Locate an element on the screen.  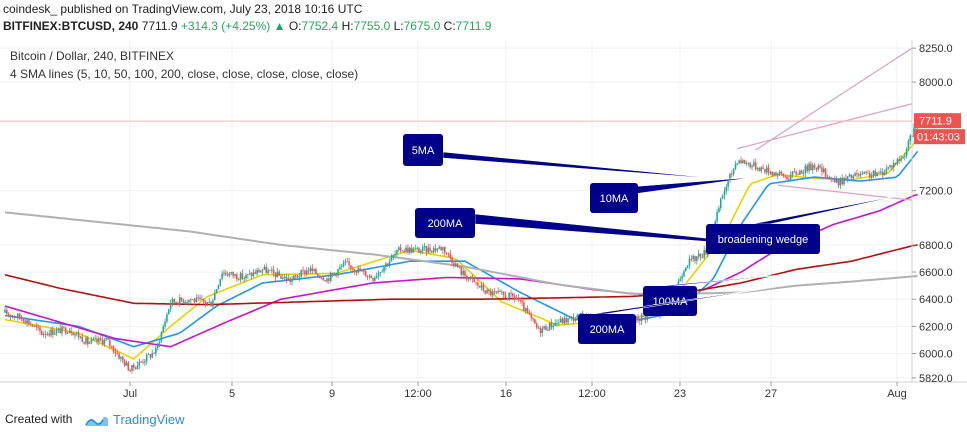
annotation-callout: 200MA is located at coordinates (619, 229).